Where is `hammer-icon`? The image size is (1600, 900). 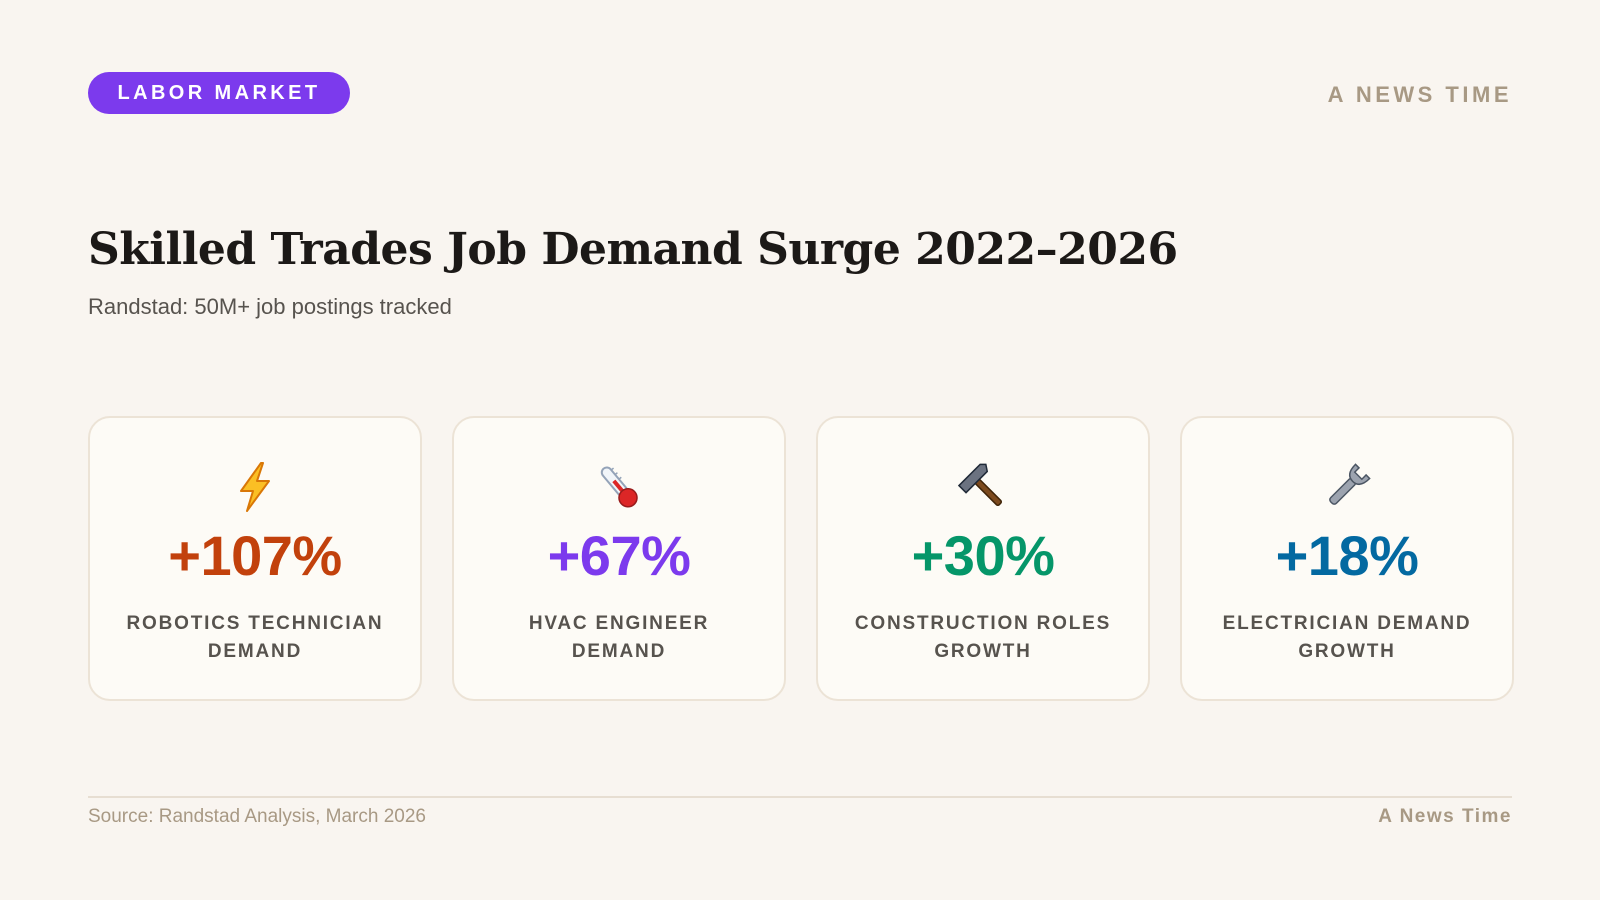 hammer-icon is located at coordinates (983, 487).